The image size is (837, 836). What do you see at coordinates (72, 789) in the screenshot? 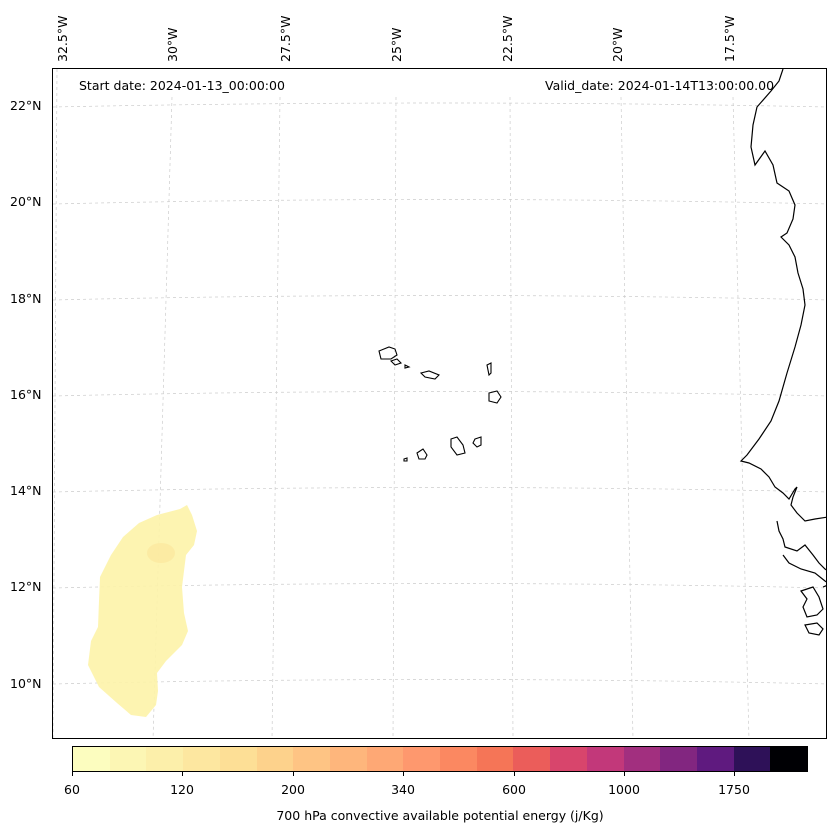
I see `colorbar-tick-60: 60` at bounding box center [72, 789].